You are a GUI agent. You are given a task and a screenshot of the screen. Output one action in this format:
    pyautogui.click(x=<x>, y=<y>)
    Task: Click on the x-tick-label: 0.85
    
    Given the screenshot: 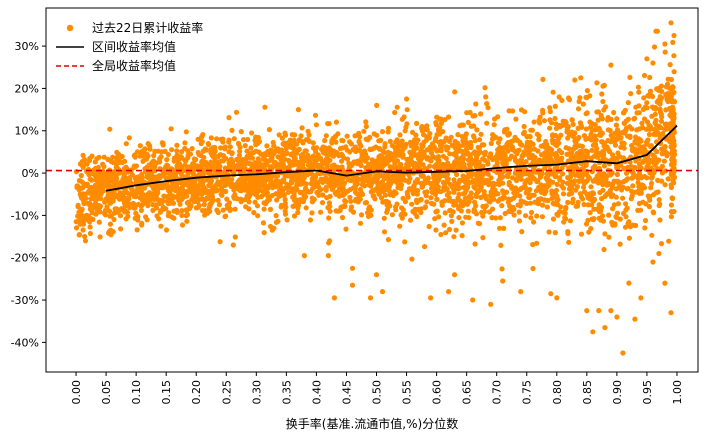 What is the action you would take?
    pyautogui.click(x=587, y=392)
    